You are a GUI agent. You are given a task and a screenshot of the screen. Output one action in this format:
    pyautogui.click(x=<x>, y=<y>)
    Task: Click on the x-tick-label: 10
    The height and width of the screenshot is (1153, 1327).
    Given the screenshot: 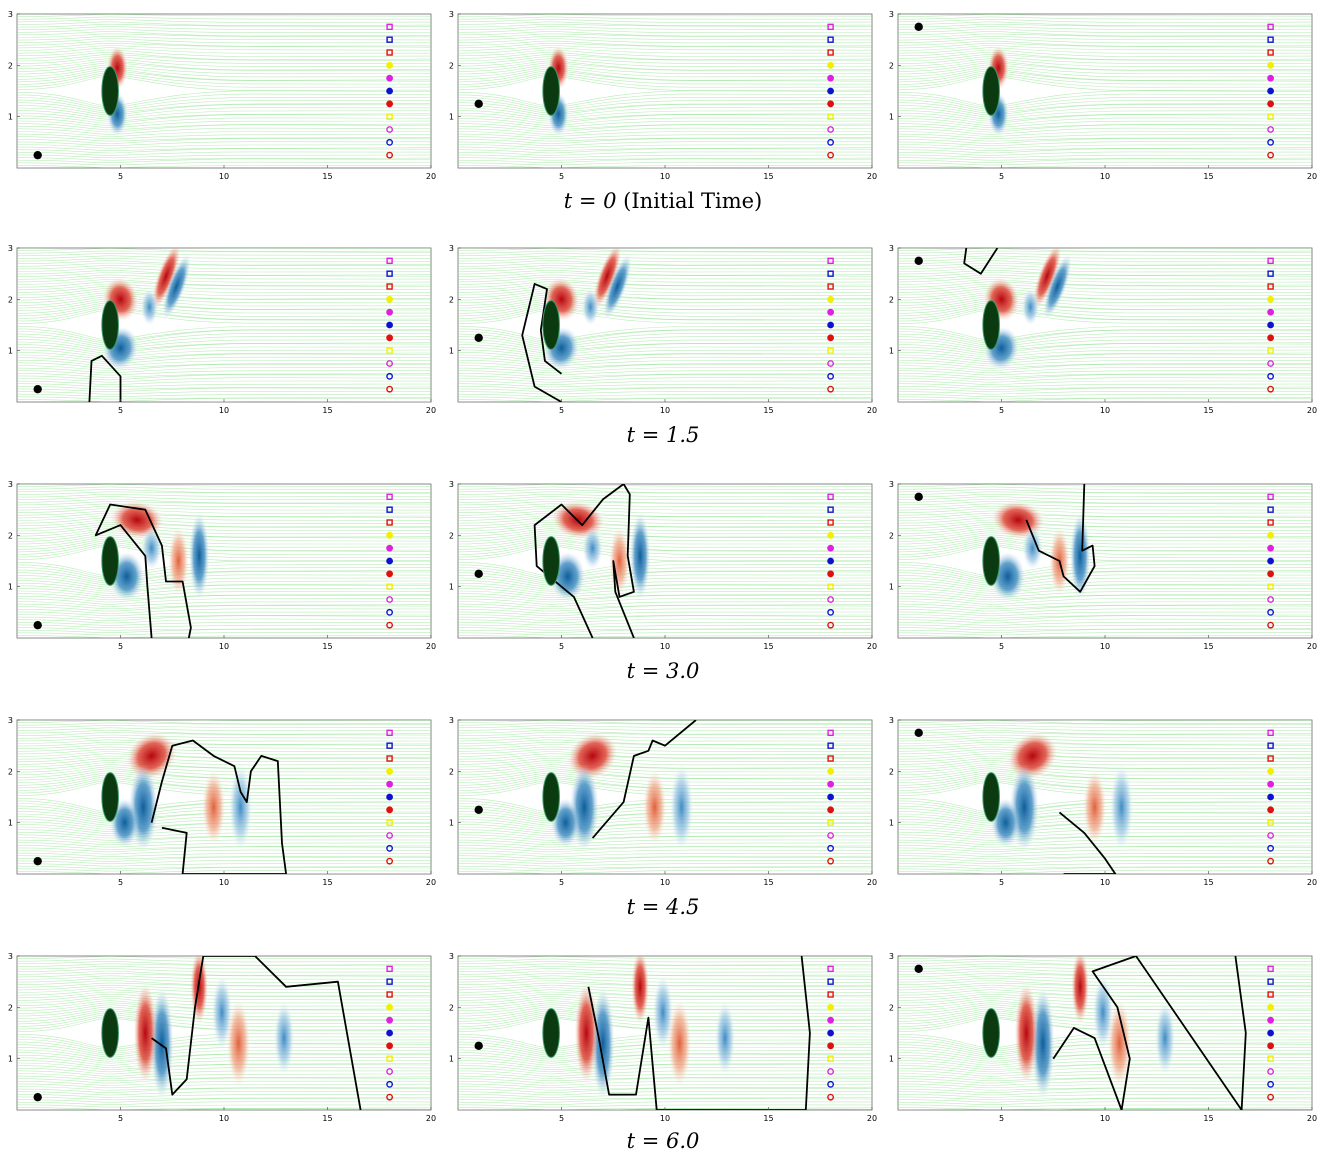 What is the action you would take?
    pyautogui.click(x=224, y=1118)
    